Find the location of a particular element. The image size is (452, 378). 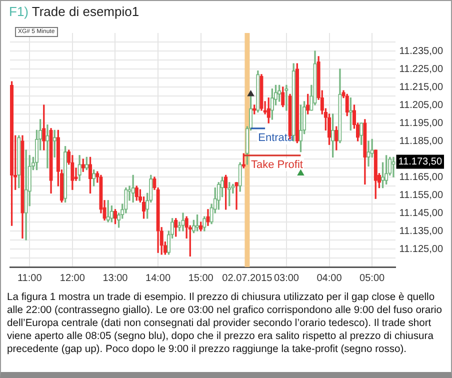

text: 11.173,50 is located at coordinates (420, 162).